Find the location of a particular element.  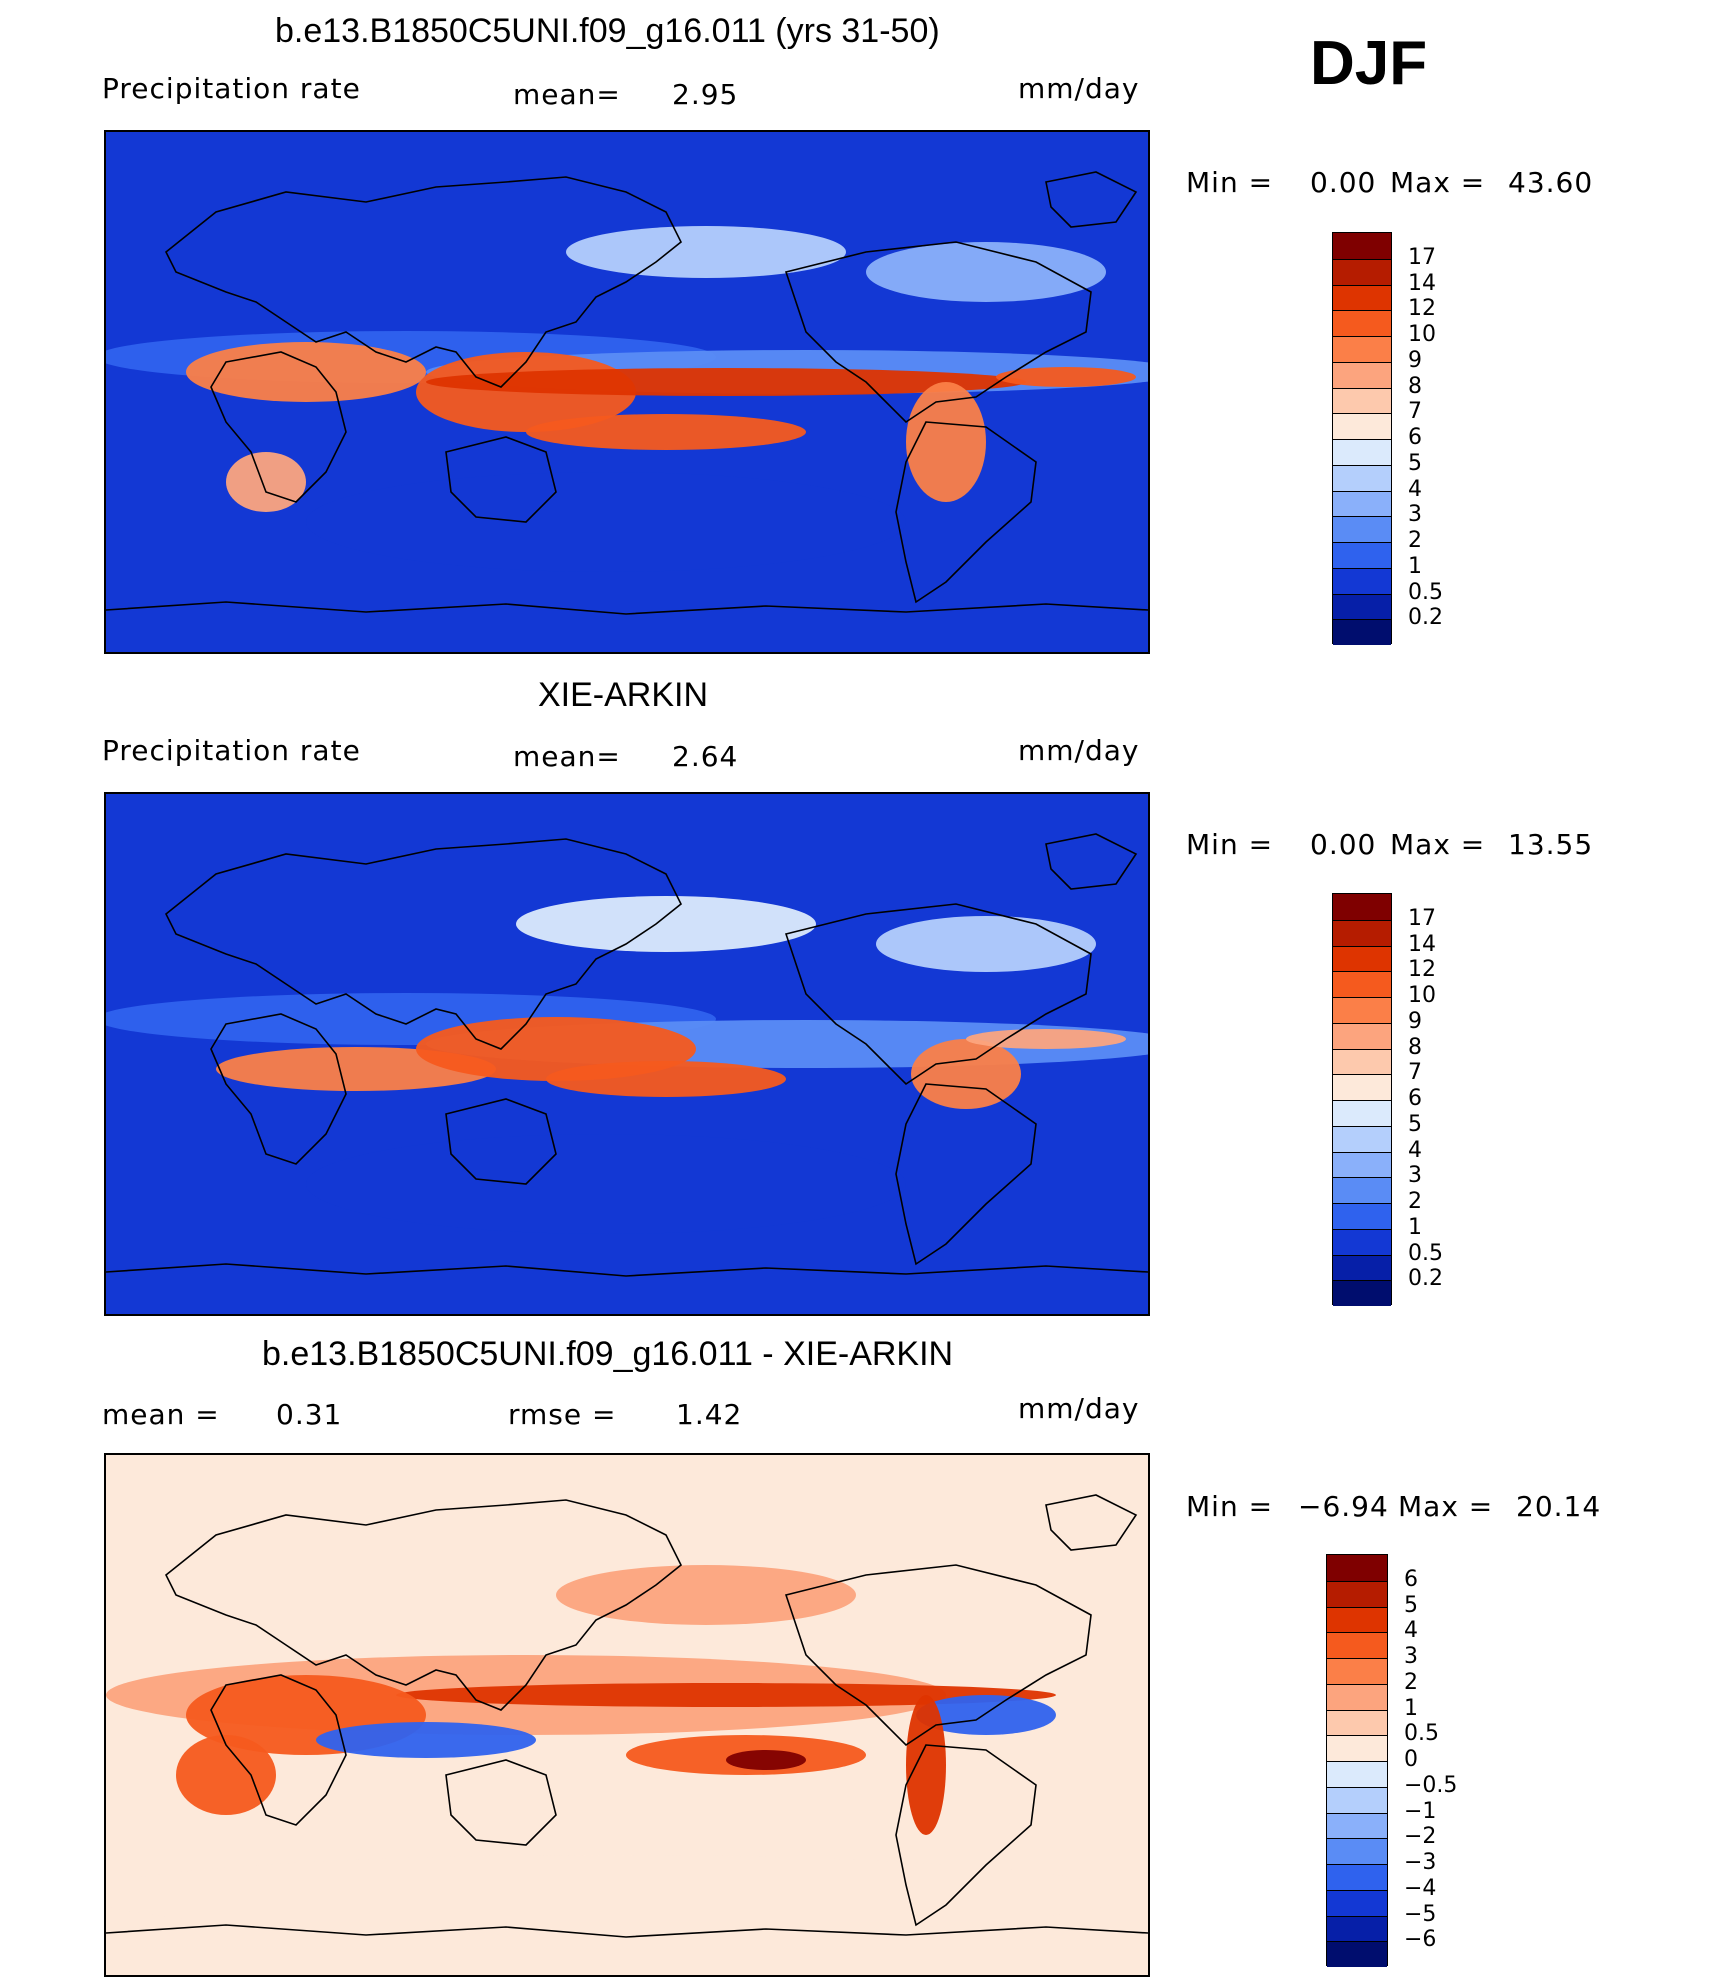

colorbar-tick-label: −0.5 is located at coordinates (1431, 1785).